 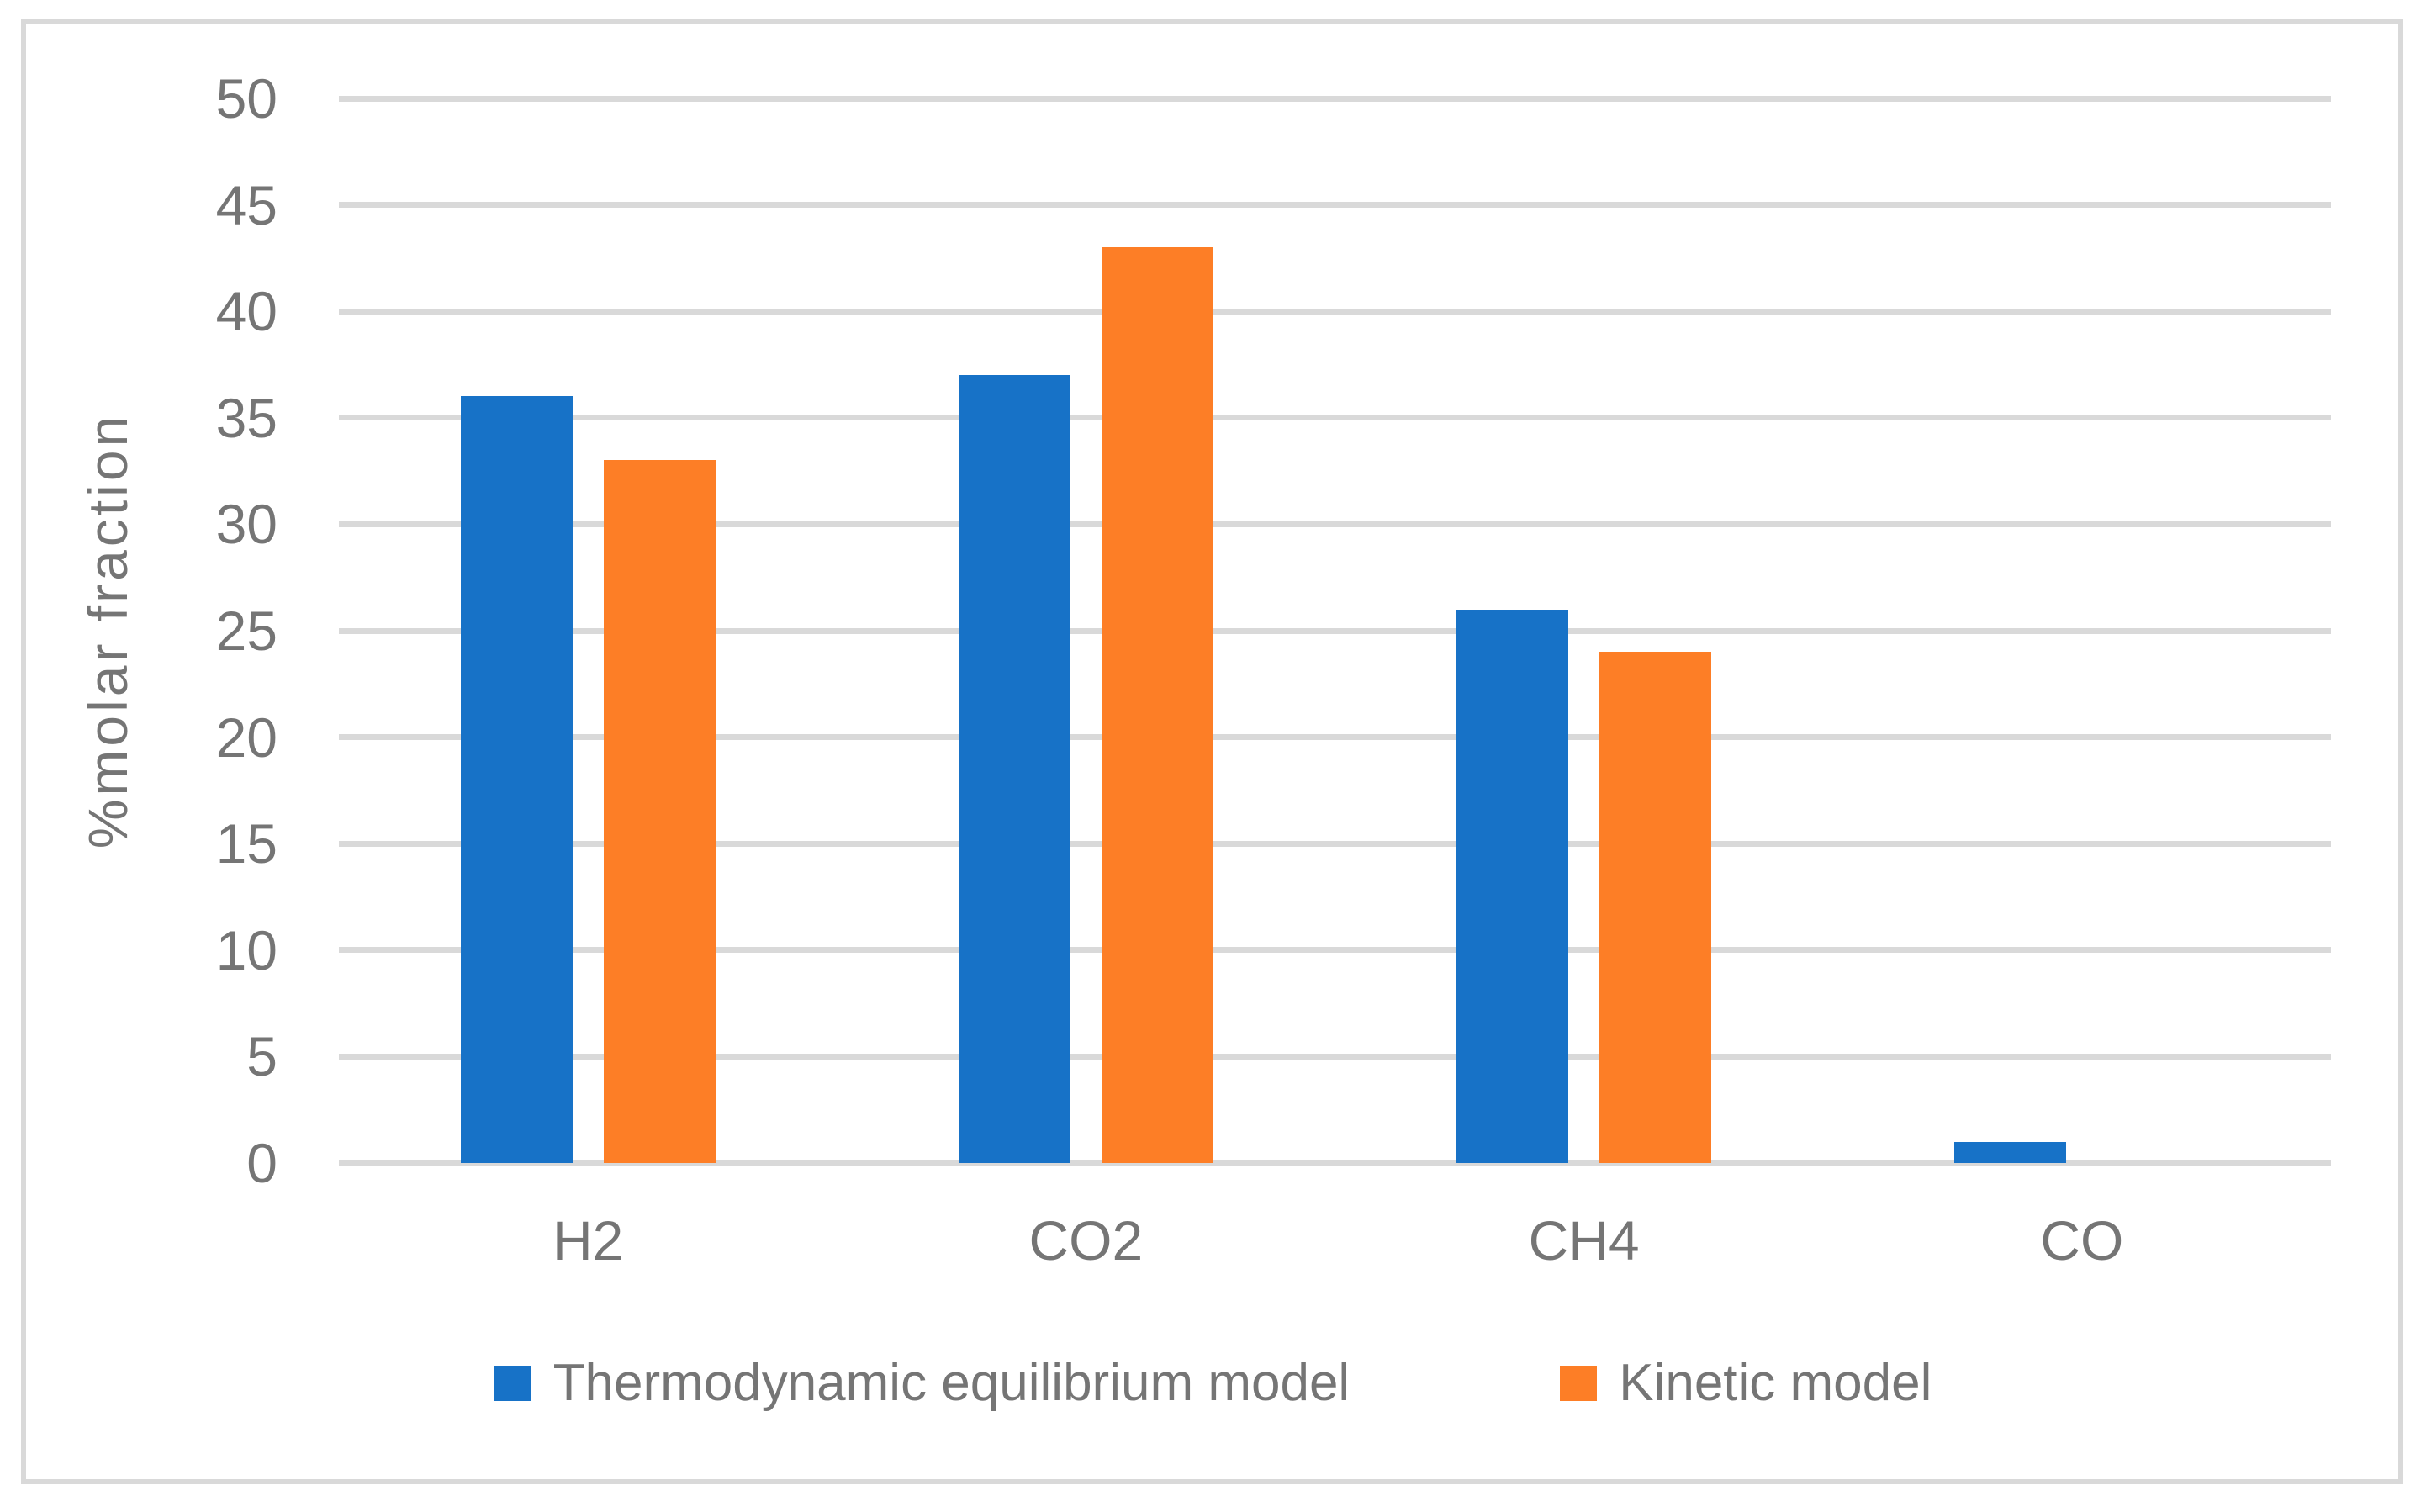 What do you see at coordinates (922, 1383) in the screenshot?
I see `legend-item-thermodynamic: Thermodynamic equilibrium model` at bounding box center [922, 1383].